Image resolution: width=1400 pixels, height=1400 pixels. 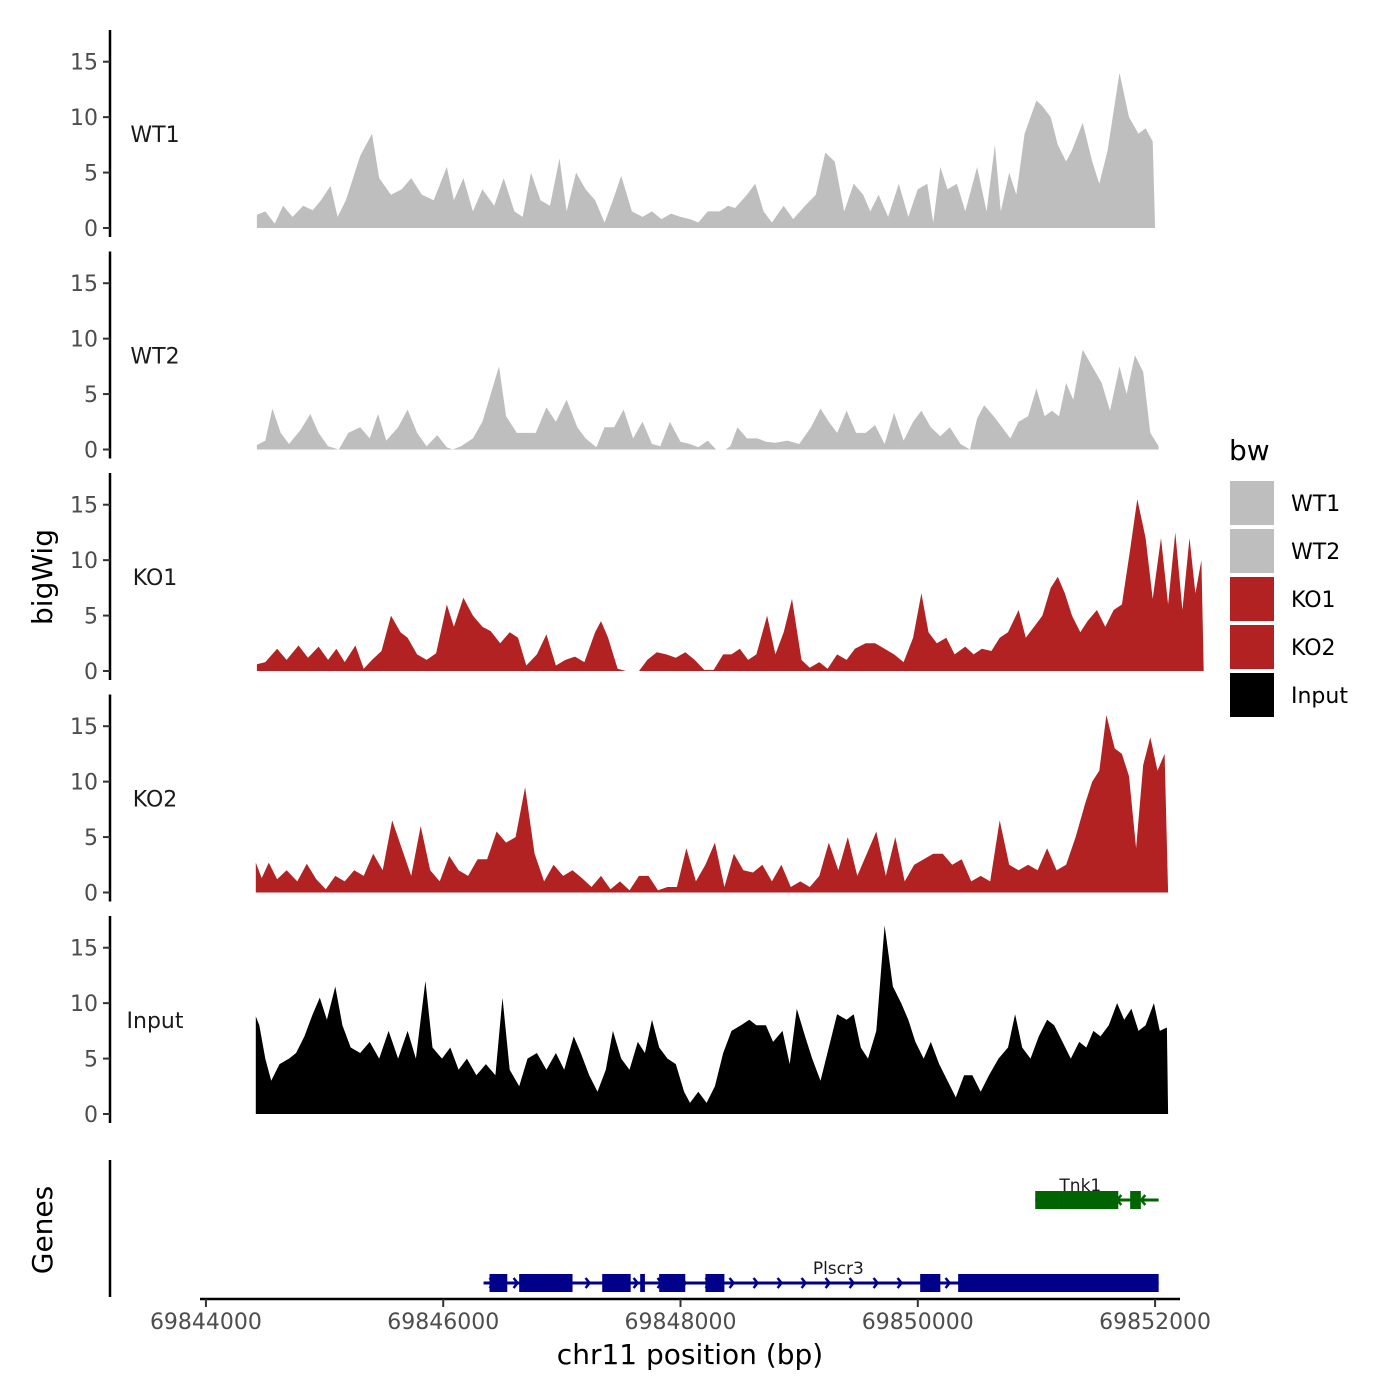 I want to click on legend-title: bw, so click(x=1249, y=450).